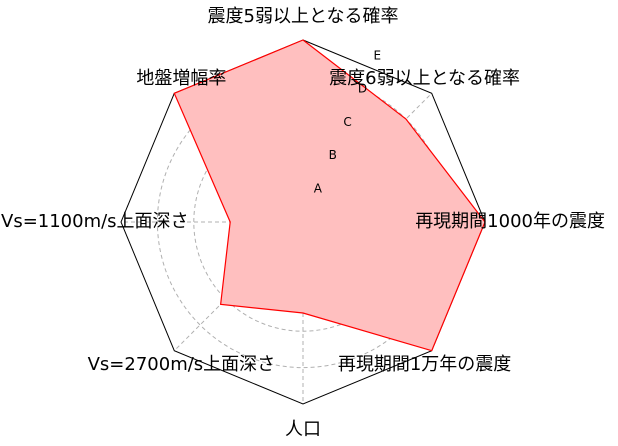 Image resolution: width=618 pixels, height=446 pixels. What do you see at coordinates (182, 364) in the screenshot?
I see `axis-label-5: Vs=2700m/s上面深さ` at bounding box center [182, 364].